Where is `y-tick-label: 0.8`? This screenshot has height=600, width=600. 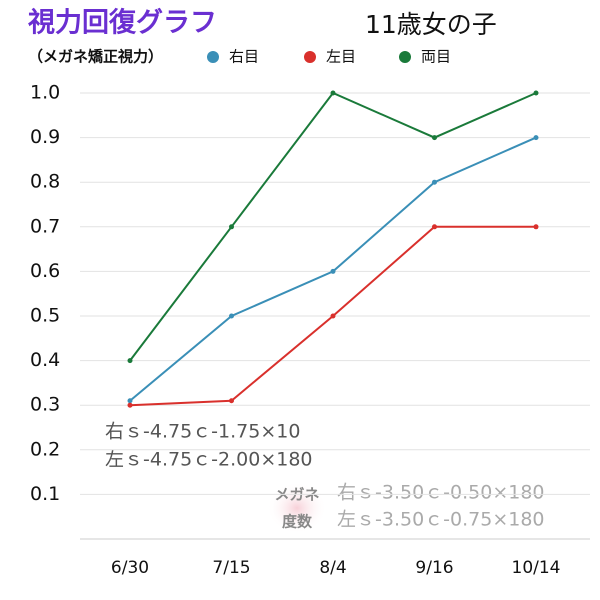
y-tick-label: 0.8 is located at coordinates (45, 182).